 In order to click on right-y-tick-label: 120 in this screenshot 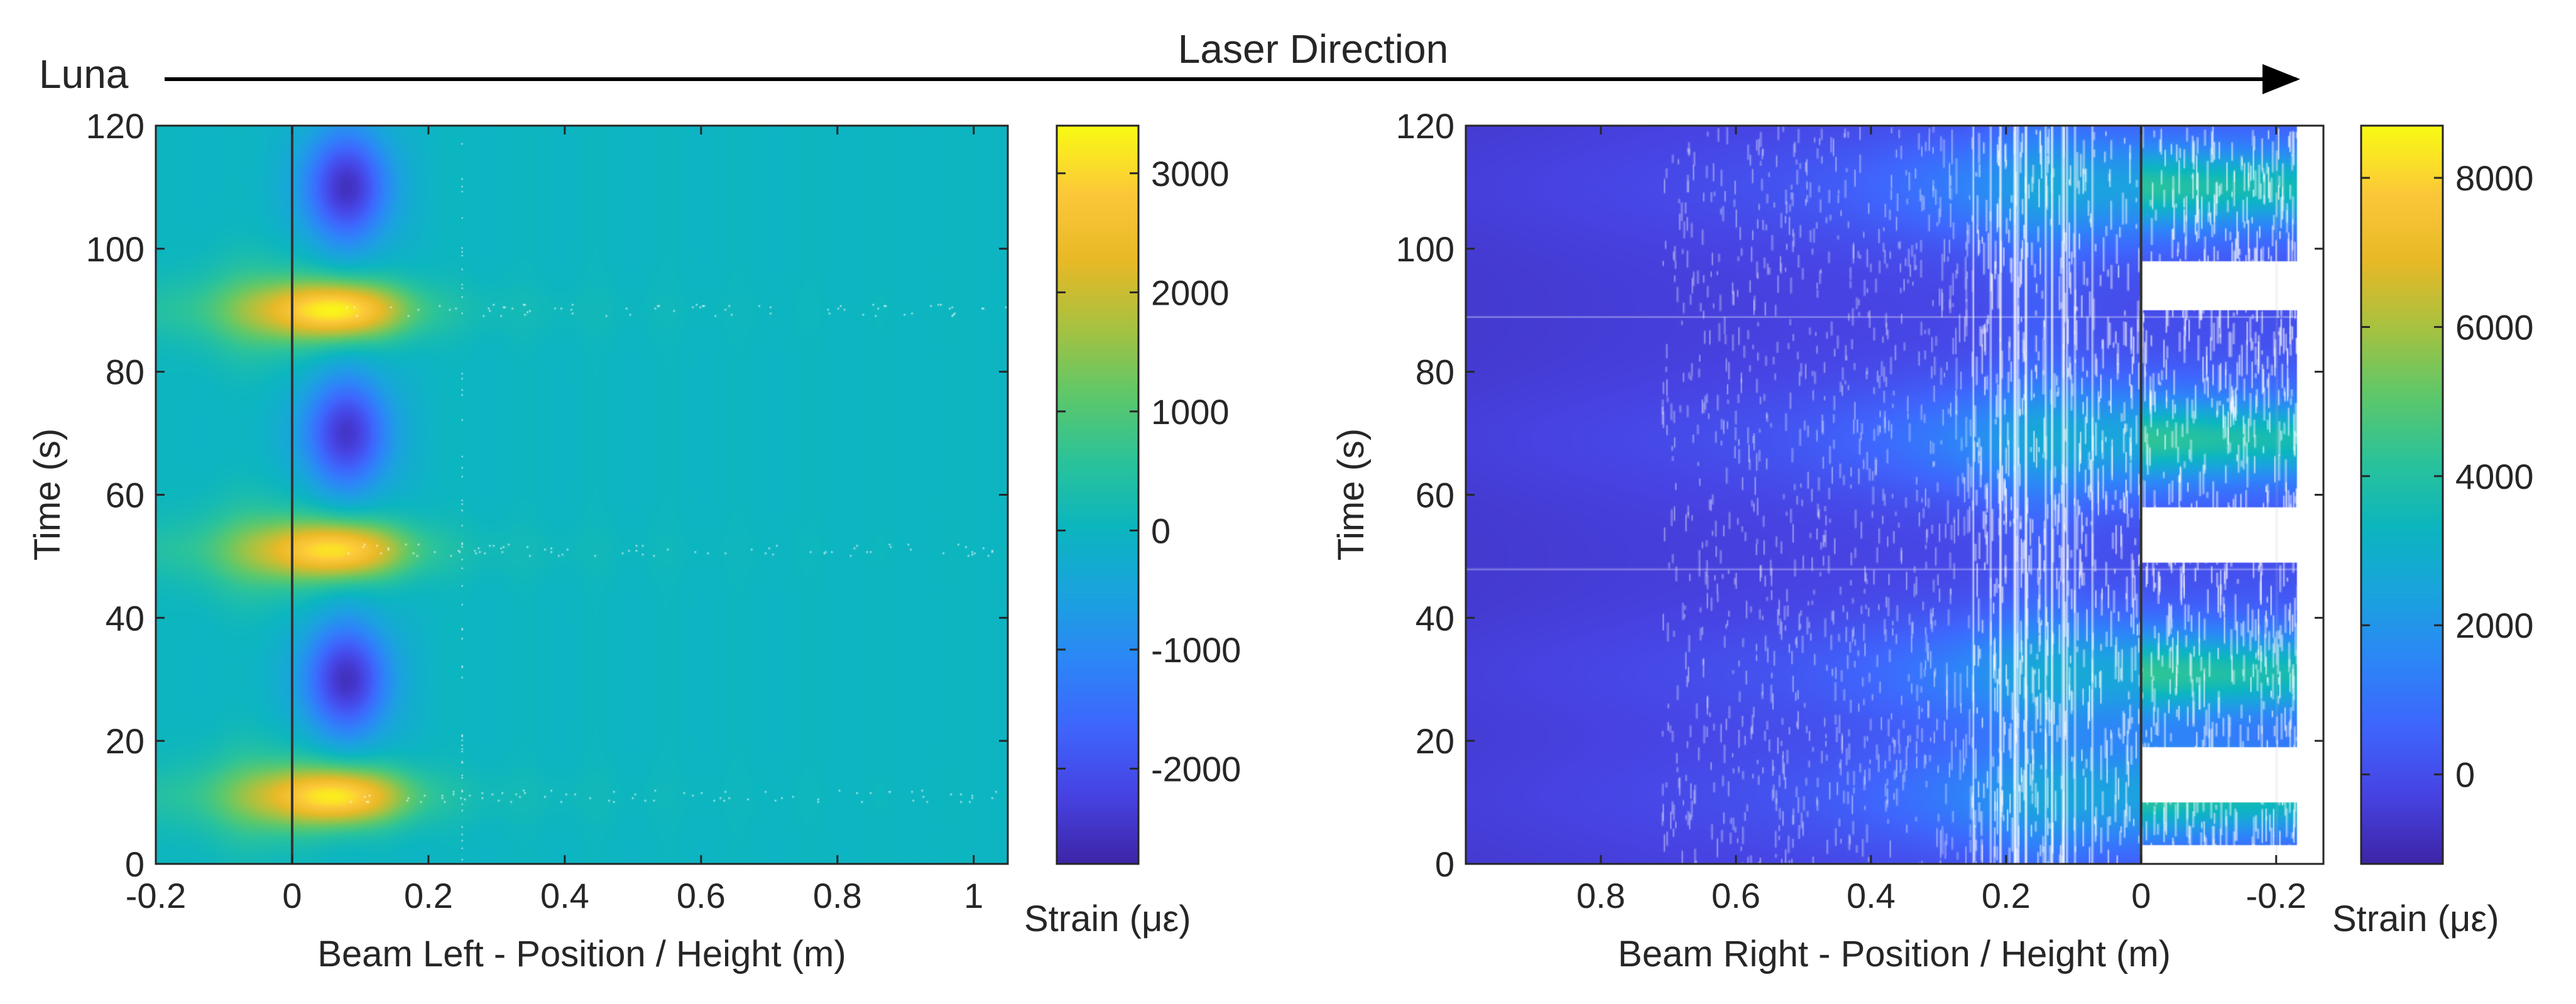, I will do `click(1425, 126)`.